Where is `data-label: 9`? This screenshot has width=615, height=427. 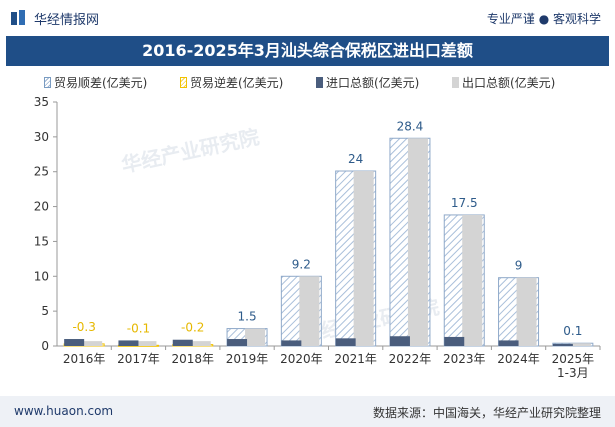 data-label: 9 is located at coordinates (519, 266).